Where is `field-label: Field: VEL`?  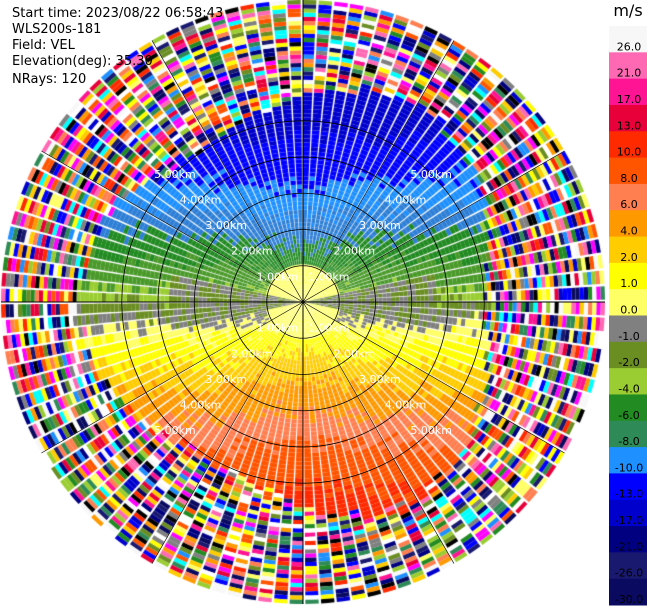
field-label: Field: VEL is located at coordinates (43, 45).